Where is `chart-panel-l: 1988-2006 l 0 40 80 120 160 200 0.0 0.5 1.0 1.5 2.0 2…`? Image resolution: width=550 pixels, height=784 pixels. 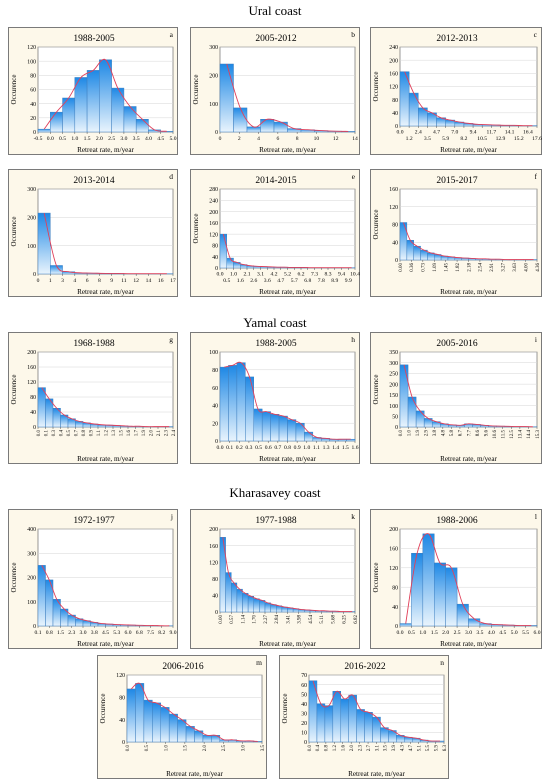
chart-panel-l: 1988-2006 l 0 40 80 120 160 200 0.0 0.5 1.0 1.5 2.0 2… is located at coordinates (456, 579).